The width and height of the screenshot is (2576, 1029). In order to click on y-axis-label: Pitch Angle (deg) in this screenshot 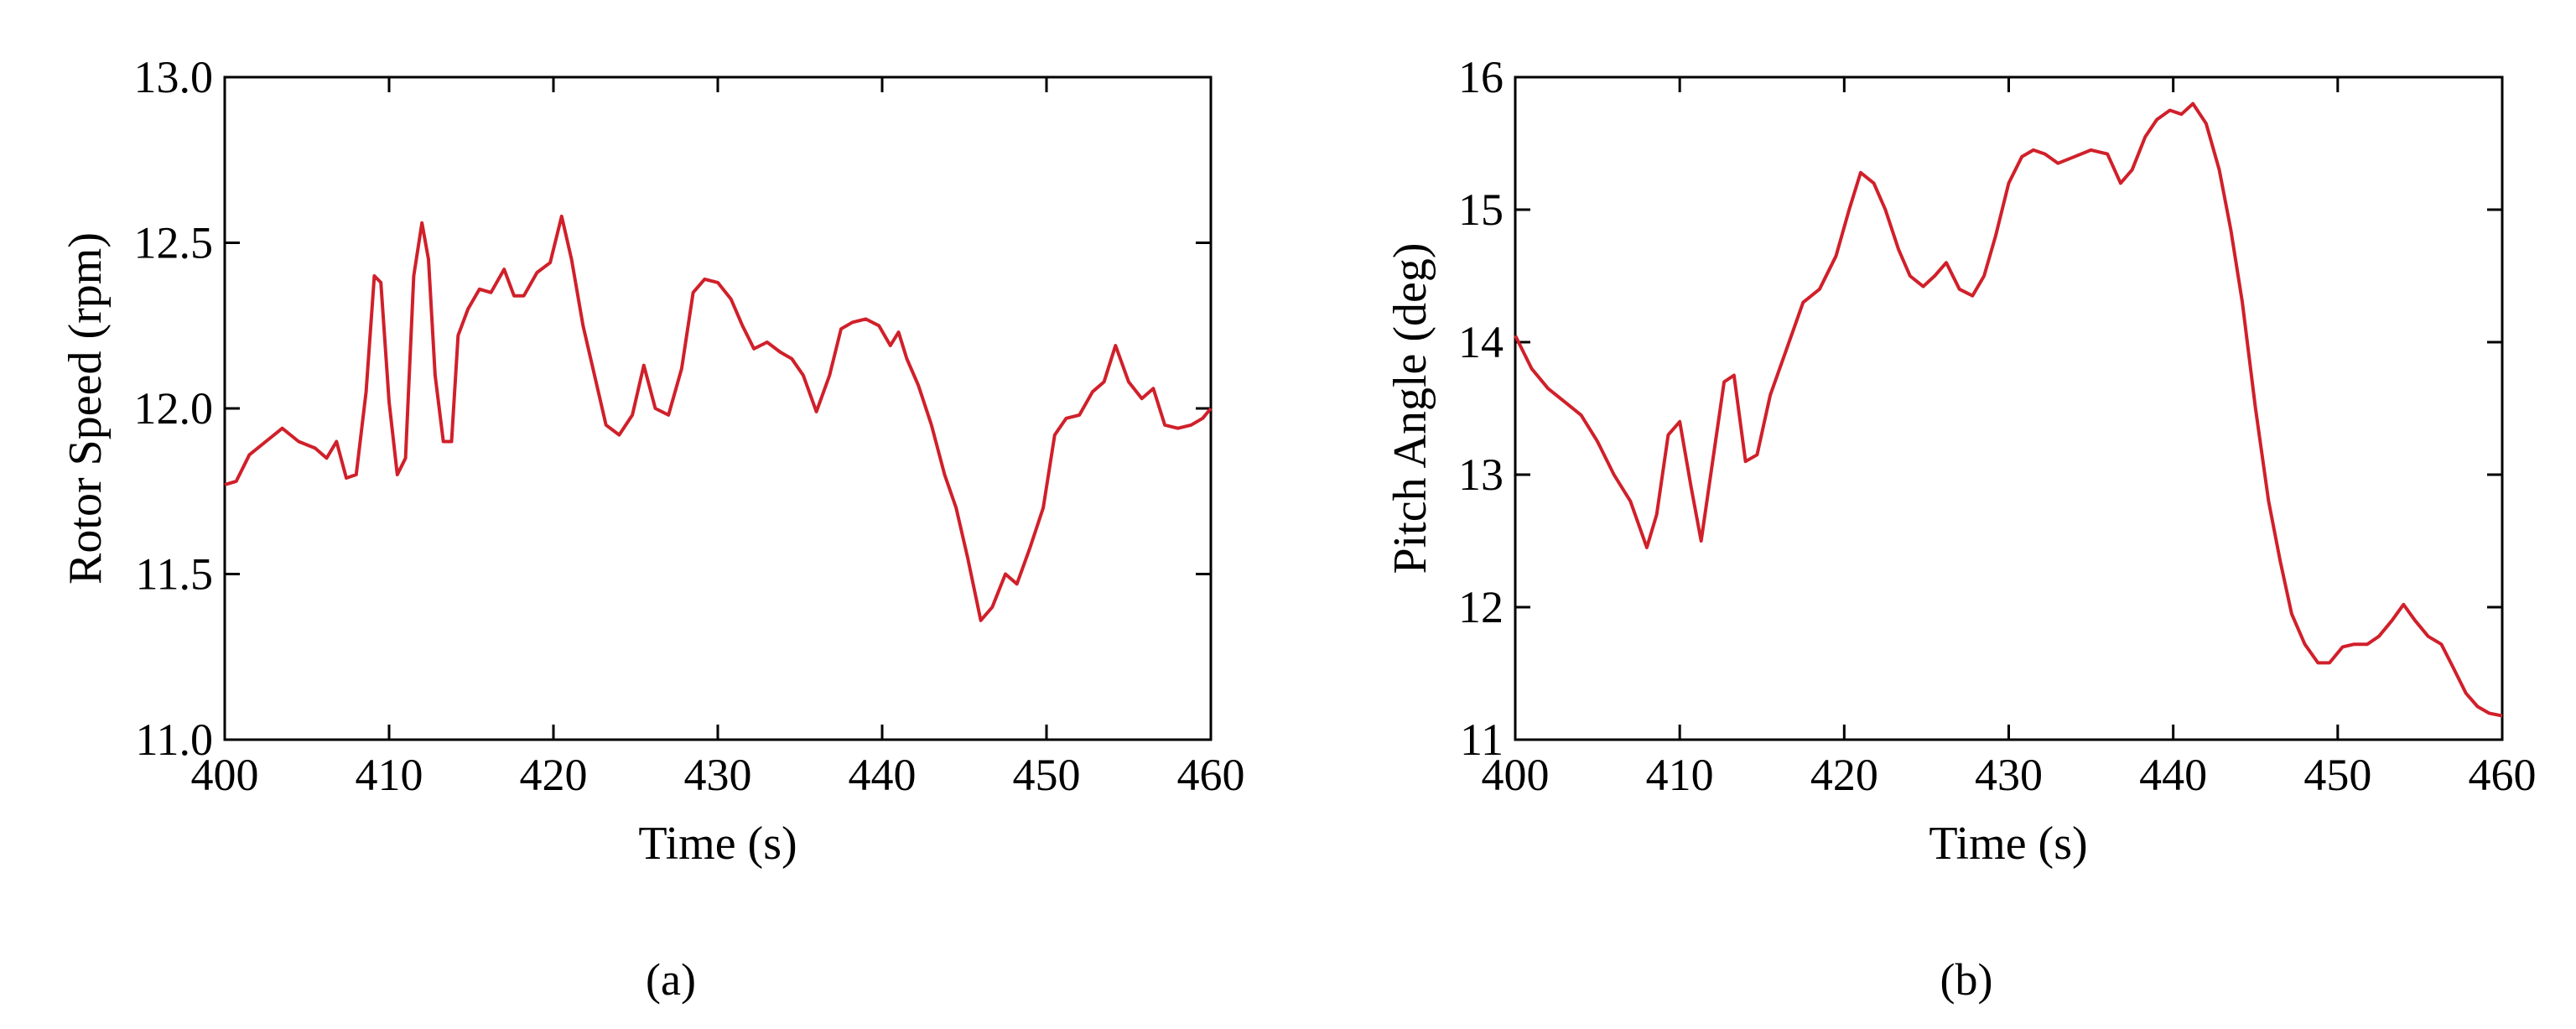, I will do `click(1410, 408)`.